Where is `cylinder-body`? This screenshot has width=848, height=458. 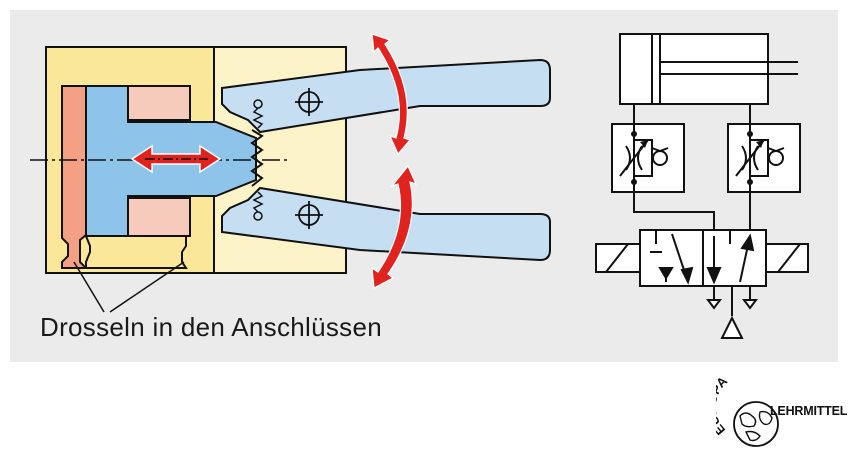 cylinder-body is located at coordinates (694, 69).